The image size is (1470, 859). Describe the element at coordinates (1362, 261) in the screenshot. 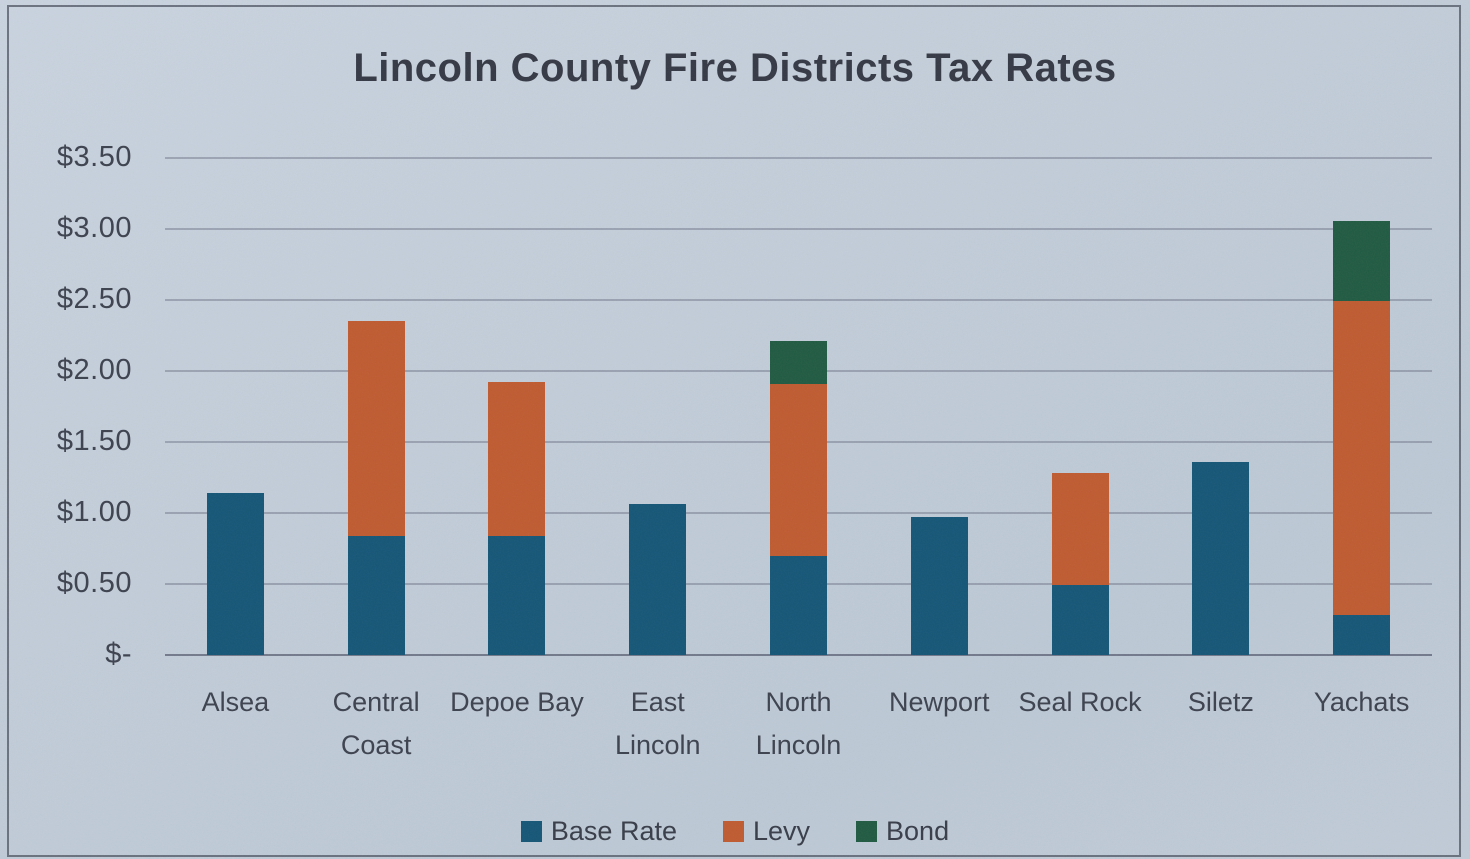

I see `segment-bond-yachats` at that location.